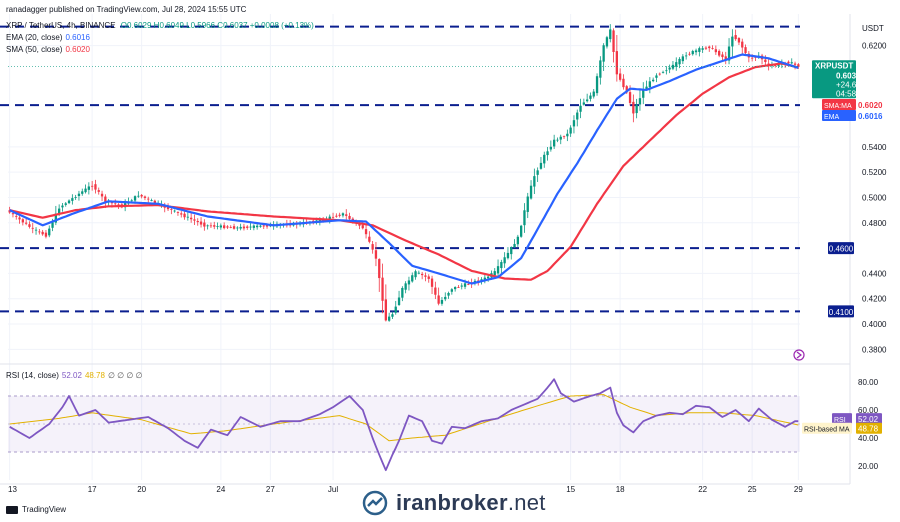 This screenshot has height=522, width=900. I want to click on sma-label: SMA (50, close), so click(34, 49).